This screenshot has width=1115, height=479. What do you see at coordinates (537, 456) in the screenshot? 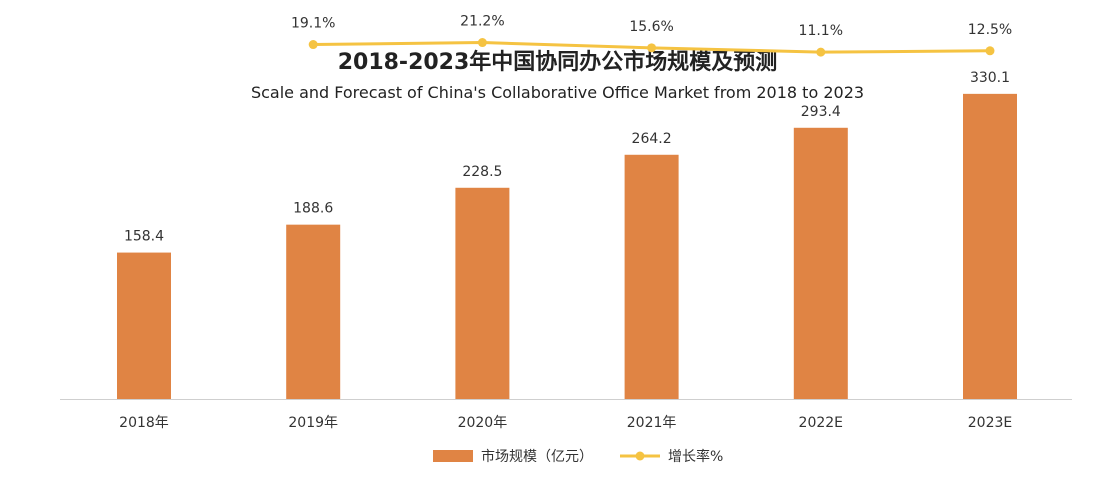
I see `legend-label-market-size: 市场规模（亿元）` at bounding box center [537, 456].